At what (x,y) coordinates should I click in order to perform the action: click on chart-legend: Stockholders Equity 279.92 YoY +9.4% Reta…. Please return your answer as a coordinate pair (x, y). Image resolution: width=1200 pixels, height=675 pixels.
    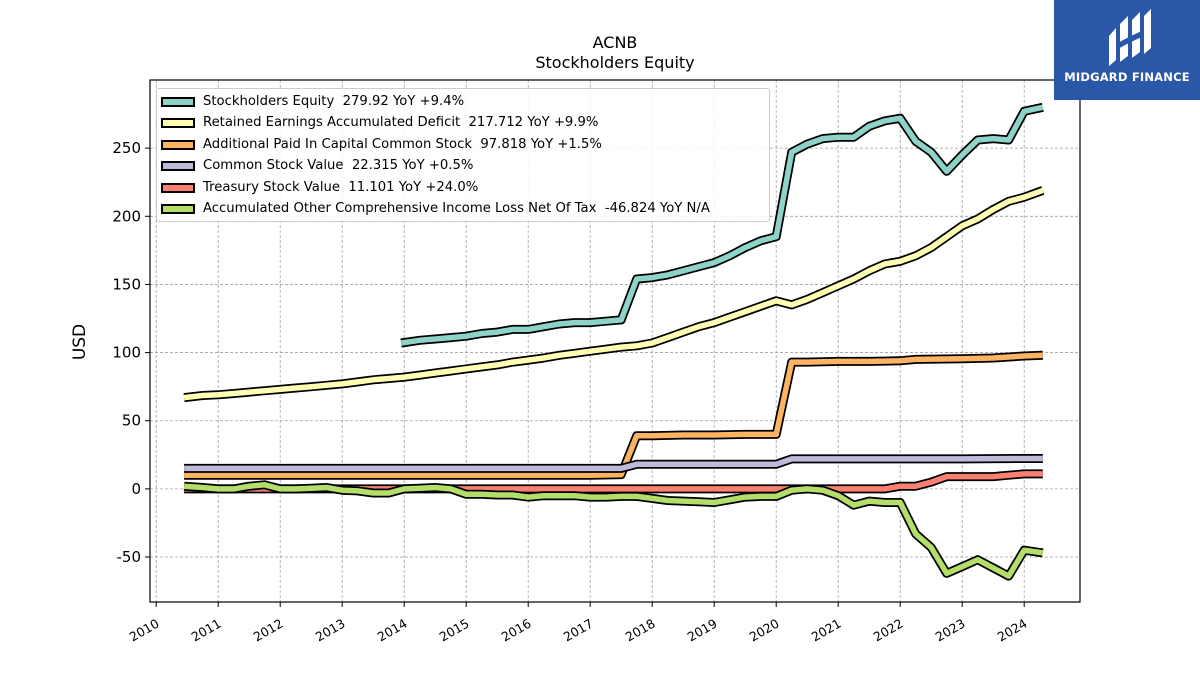
    Looking at the image, I should click on (463, 155).